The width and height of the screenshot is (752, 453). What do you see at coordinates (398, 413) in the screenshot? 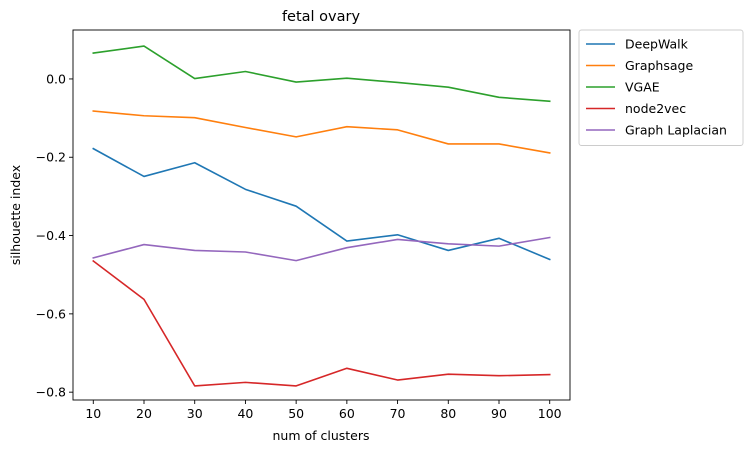
I see `x-tick-label: 70` at bounding box center [398, 413].